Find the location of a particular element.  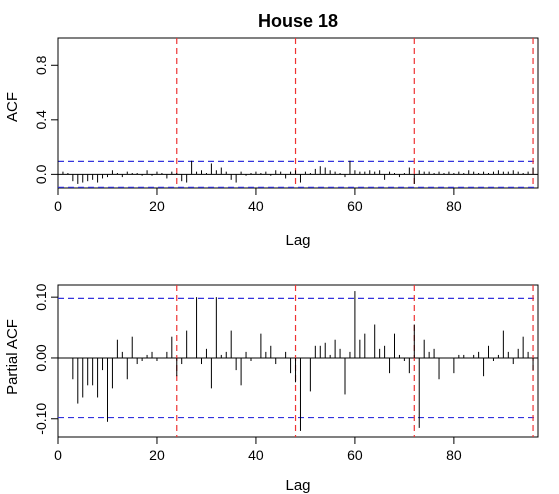

acf-y-tick-label: 0.4 is located at coordinates (41, 120).